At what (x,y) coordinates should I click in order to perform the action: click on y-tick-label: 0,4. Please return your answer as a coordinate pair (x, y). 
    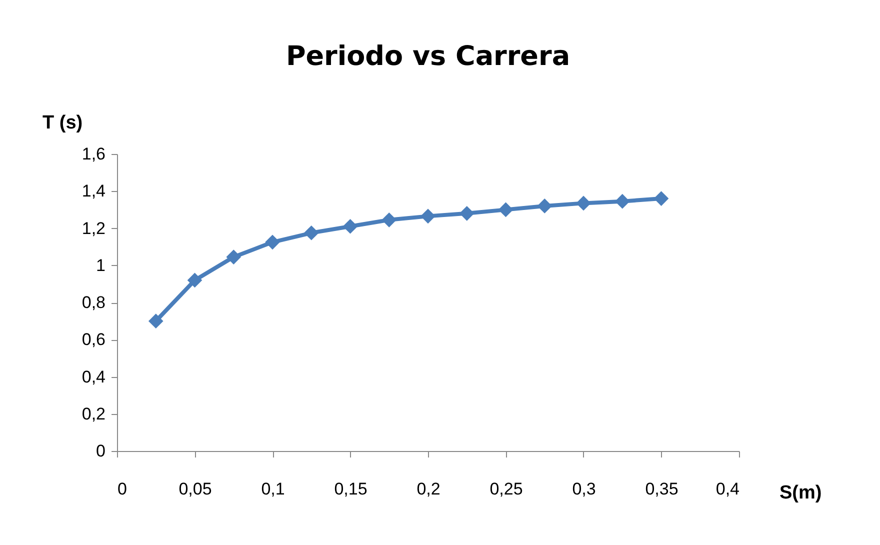
    Looking at the image, I should click on (94, 376).